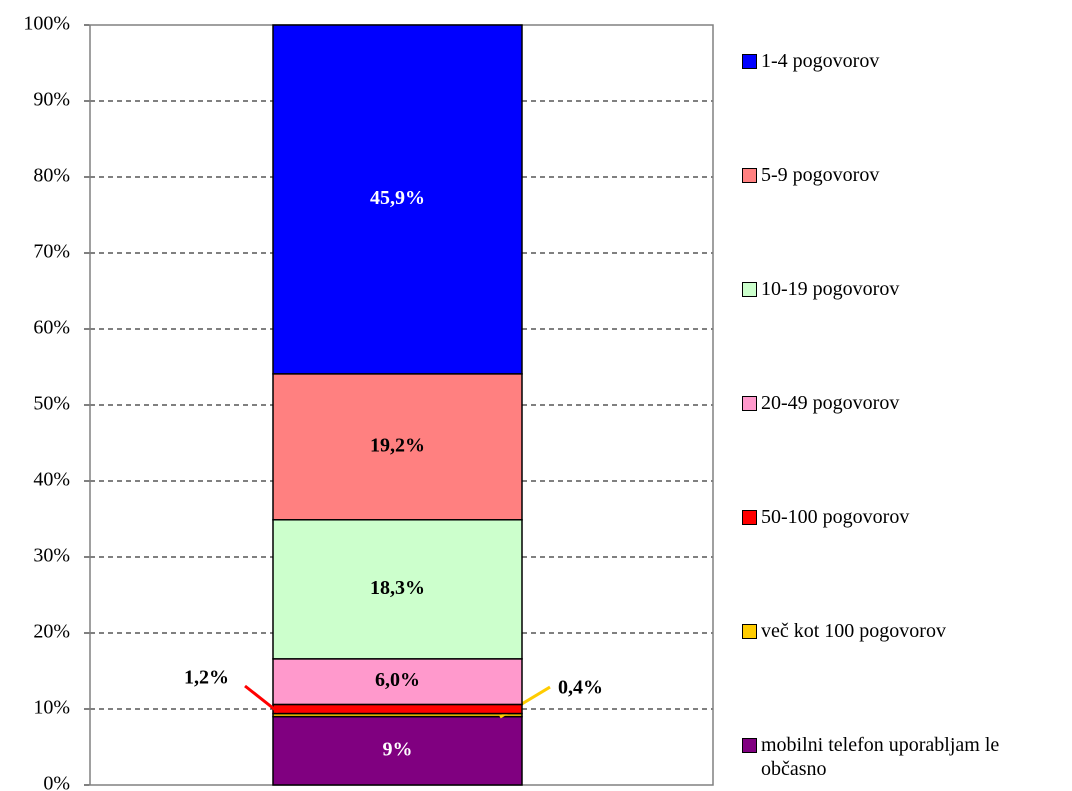 This screenshot has width=1072, height=791. I want to click on value-label: 6,0%, so click(397, 680).